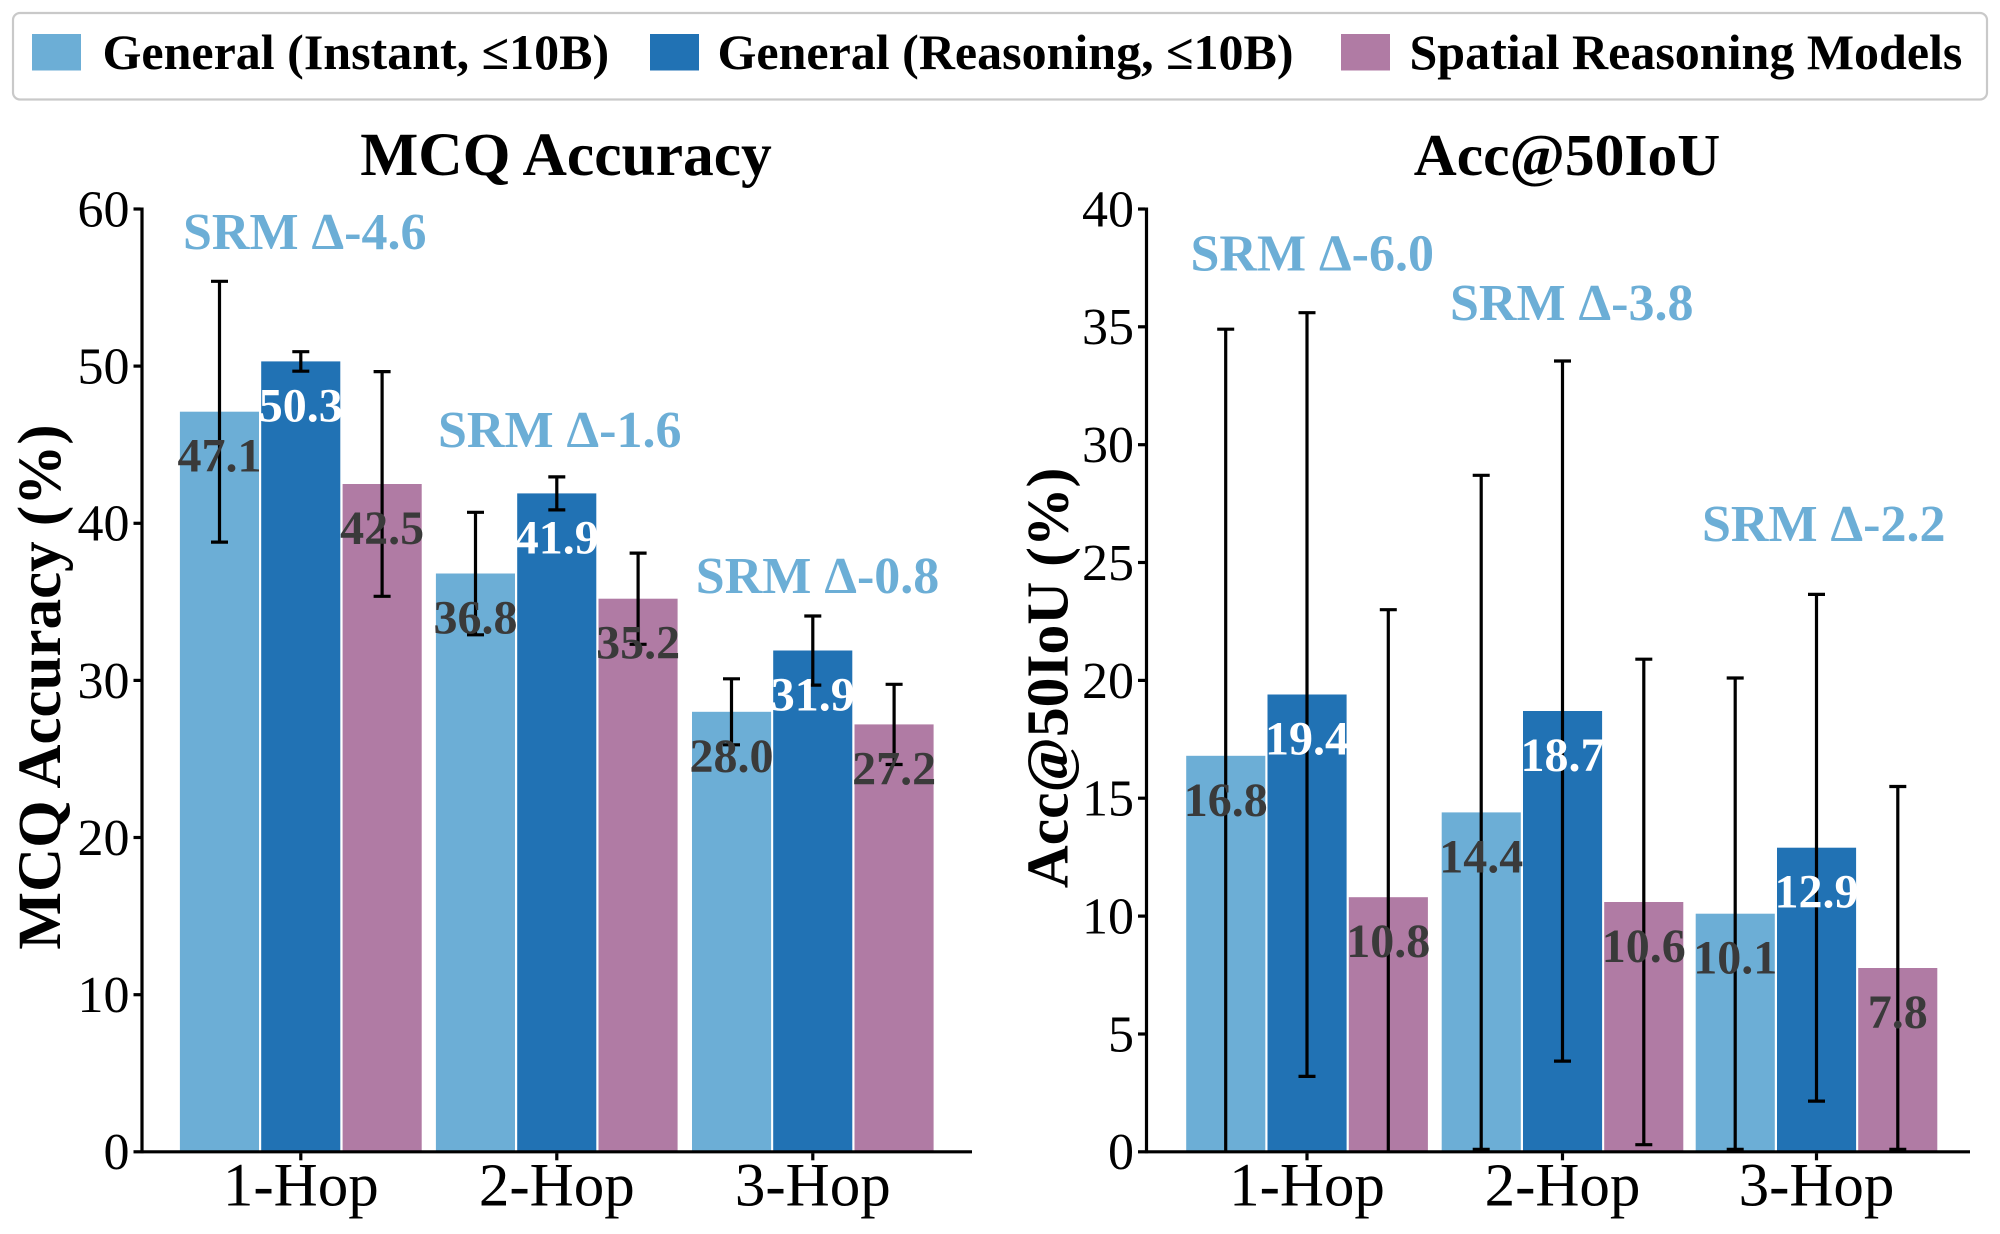 The height and width of the screenshot is (1234, 2000). I want to click on svg-text: 41.9, so click(557, 537).